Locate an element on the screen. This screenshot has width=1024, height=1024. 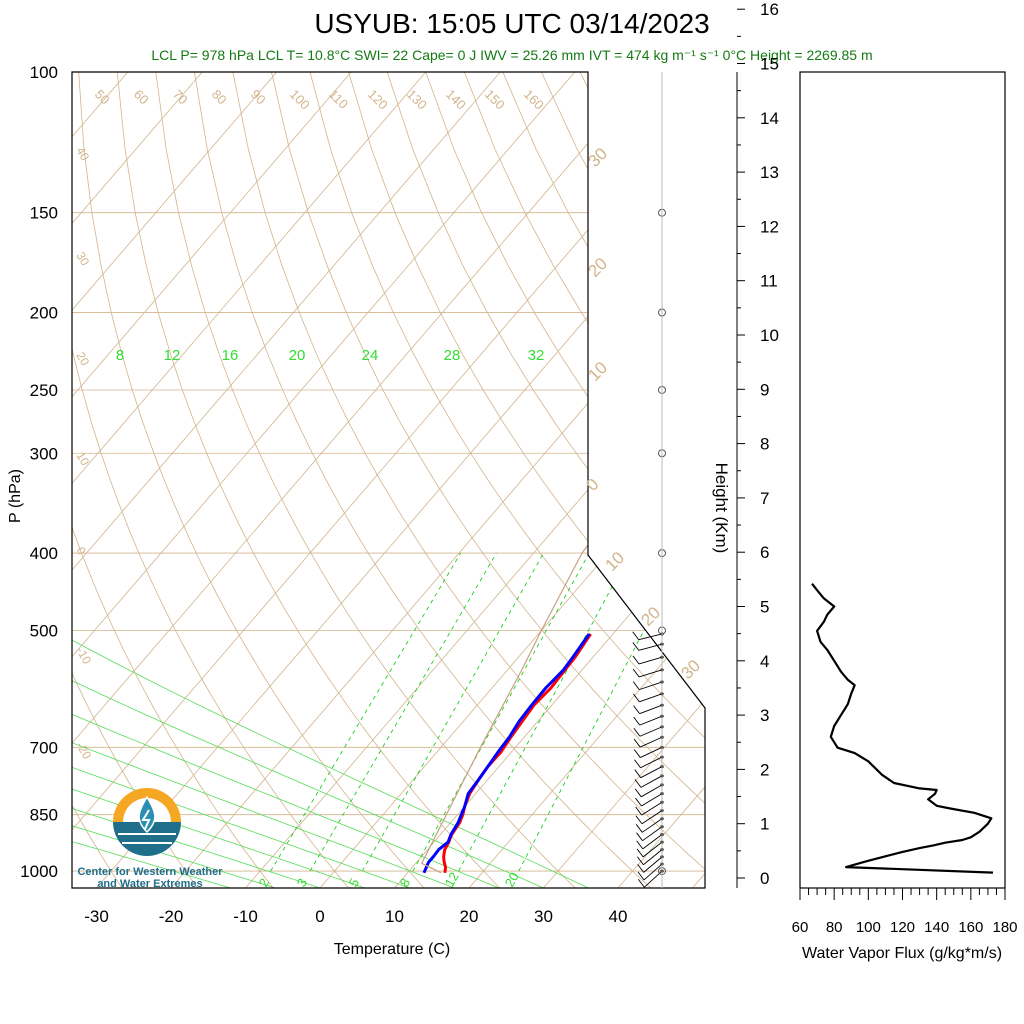
wind-barbs is located at coordinates (649, 548).